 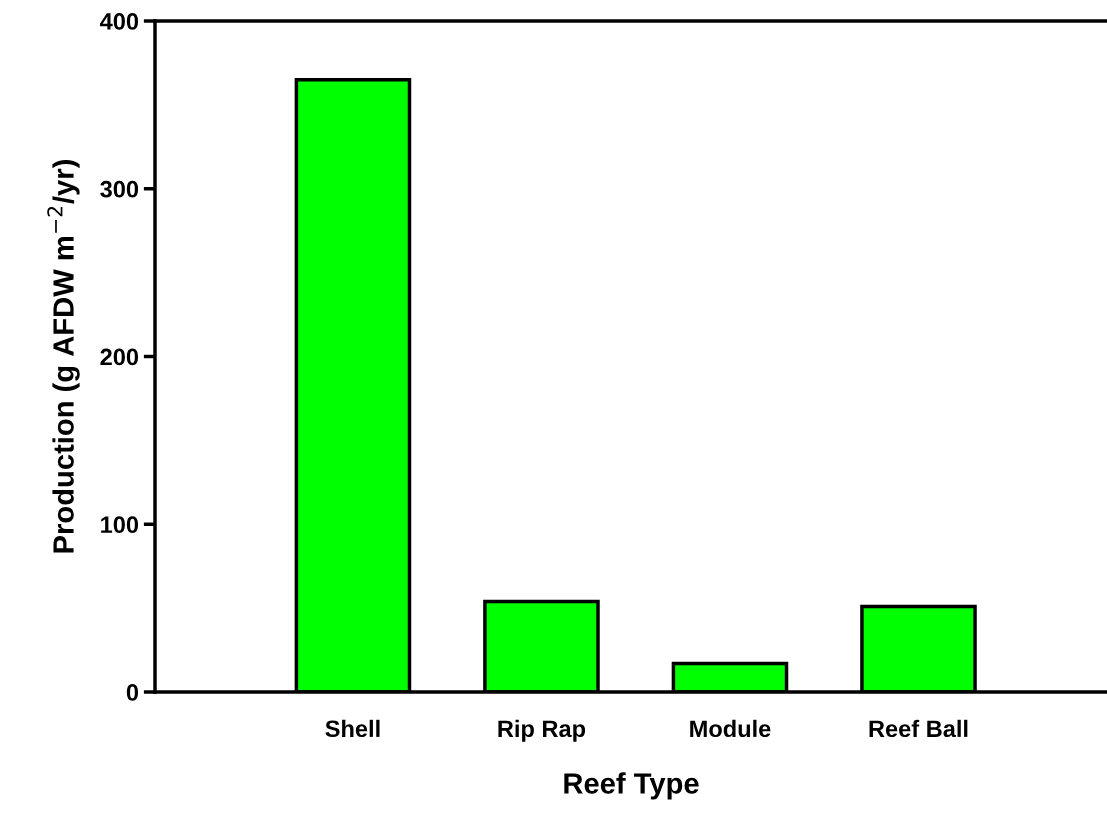 I want to click on y-tick-label: 100, so click(x=120, y=525).